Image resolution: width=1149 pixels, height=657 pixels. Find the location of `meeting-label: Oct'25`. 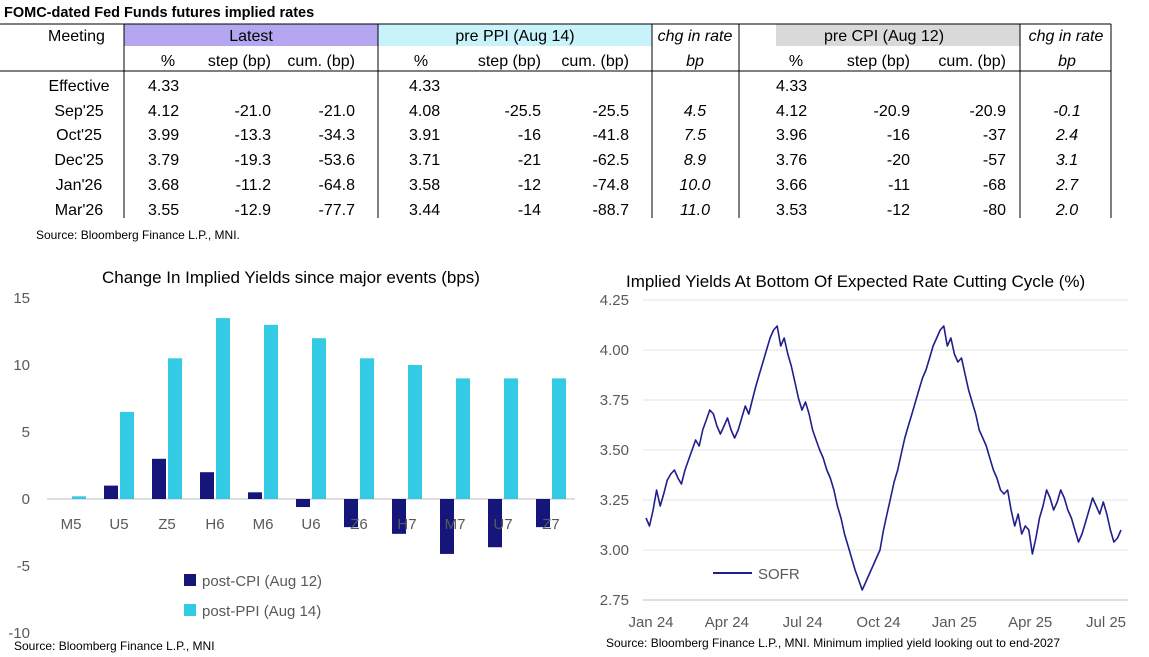

meeting-label: Oct'25 is located at coordinates (79, 135).